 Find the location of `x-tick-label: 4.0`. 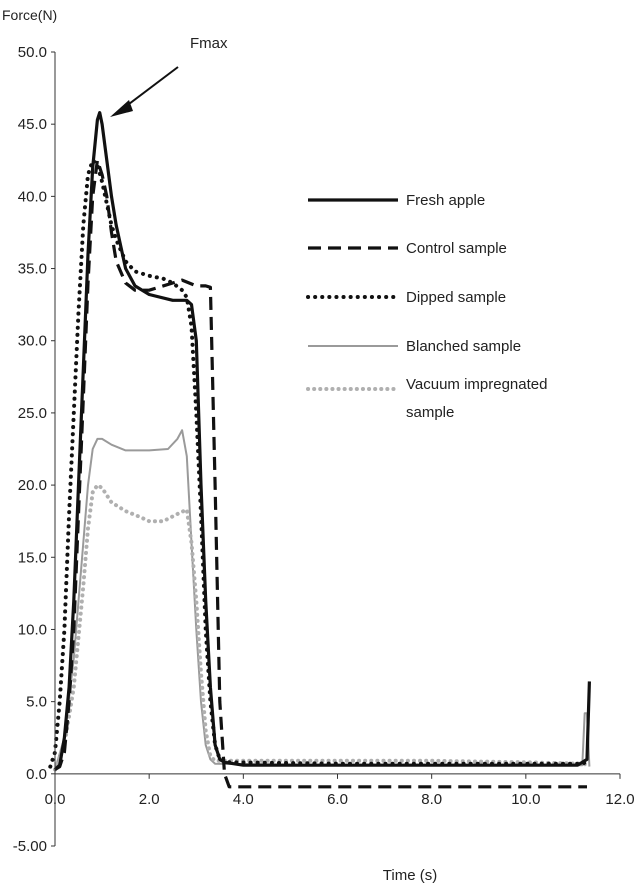

x-tick-label: 4.0 is located at coordinates (243, 799).